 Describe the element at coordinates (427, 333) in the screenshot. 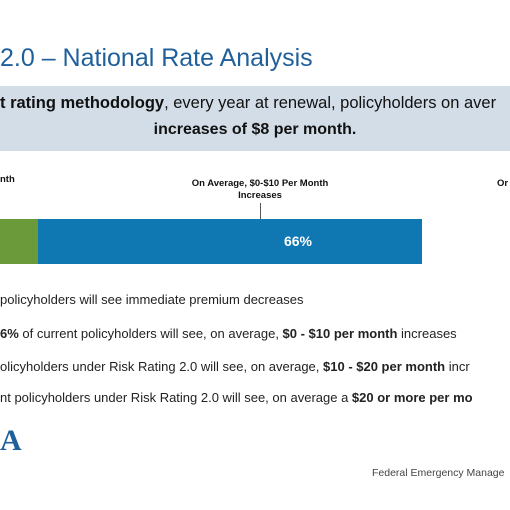

I see `bullet-text: increases` at that location.